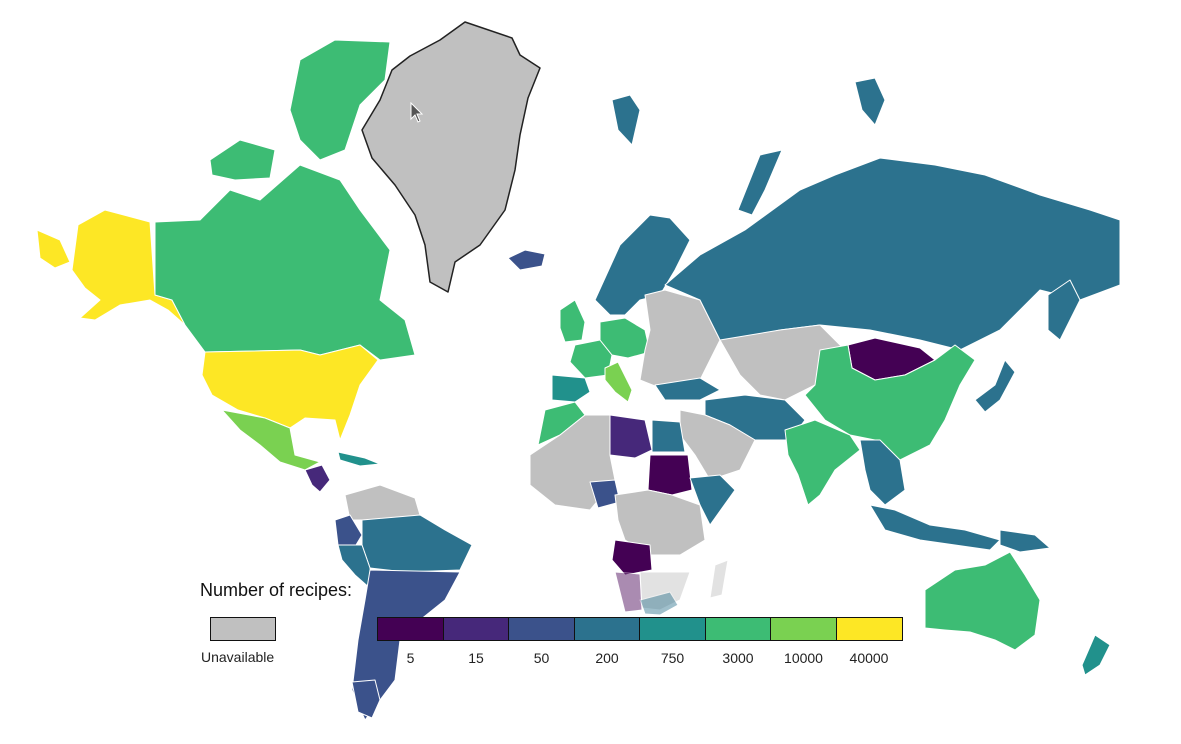  I want to click on region-greenland, so click(451, 157).